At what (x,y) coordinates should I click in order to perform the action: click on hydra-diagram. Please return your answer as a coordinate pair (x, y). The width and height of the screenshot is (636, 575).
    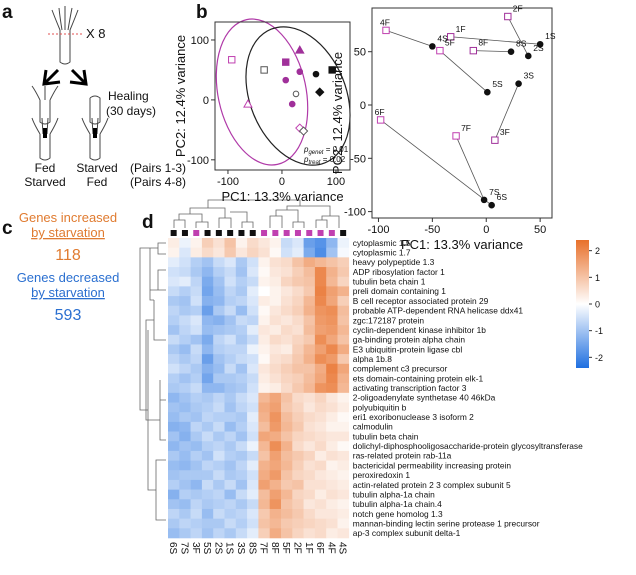
    Looking at the image, I should click on (70, 83).